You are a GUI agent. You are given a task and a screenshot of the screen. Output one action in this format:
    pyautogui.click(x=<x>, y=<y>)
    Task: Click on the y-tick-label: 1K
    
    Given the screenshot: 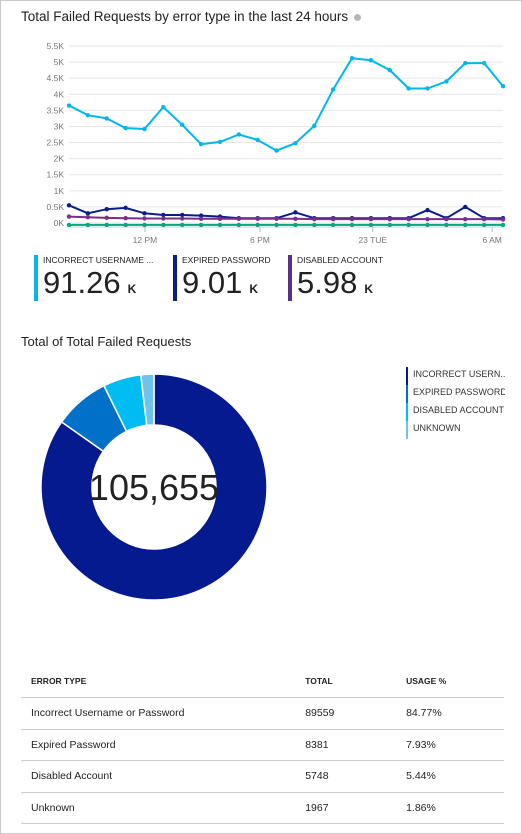 What is the action you would take?
    pyautogui.click(x=59, y=191)
    